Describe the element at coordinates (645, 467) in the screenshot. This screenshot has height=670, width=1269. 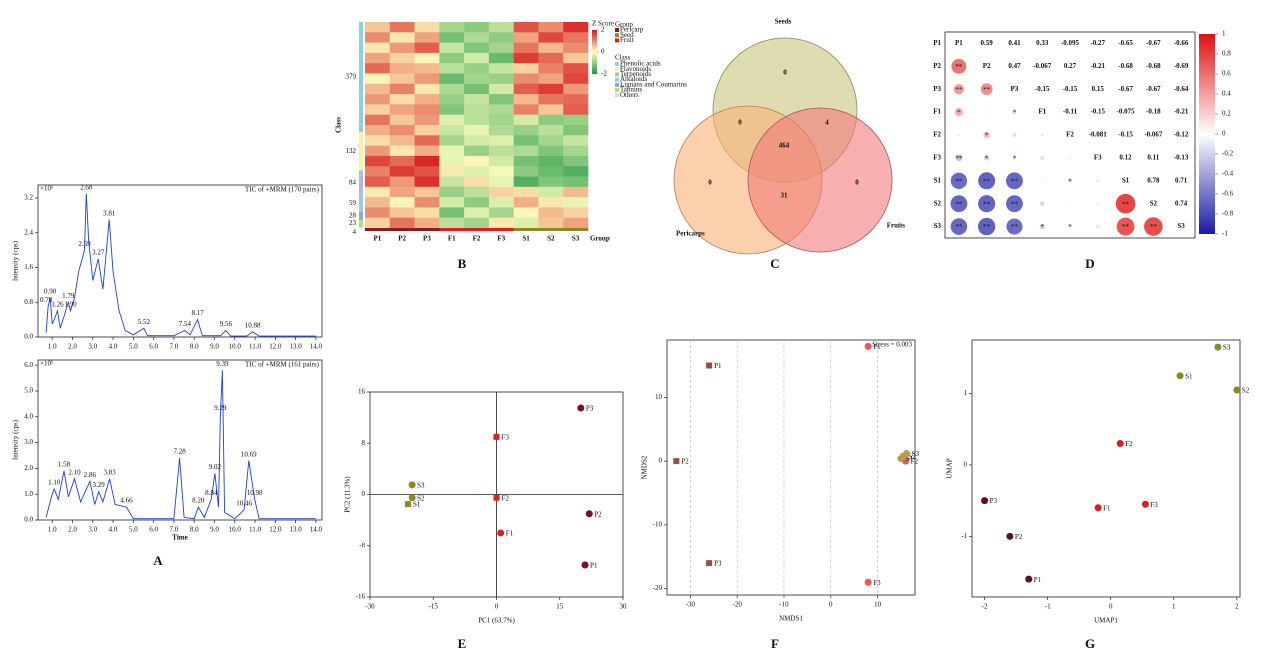
I see `y-axis-title: NMDS2` at that location.